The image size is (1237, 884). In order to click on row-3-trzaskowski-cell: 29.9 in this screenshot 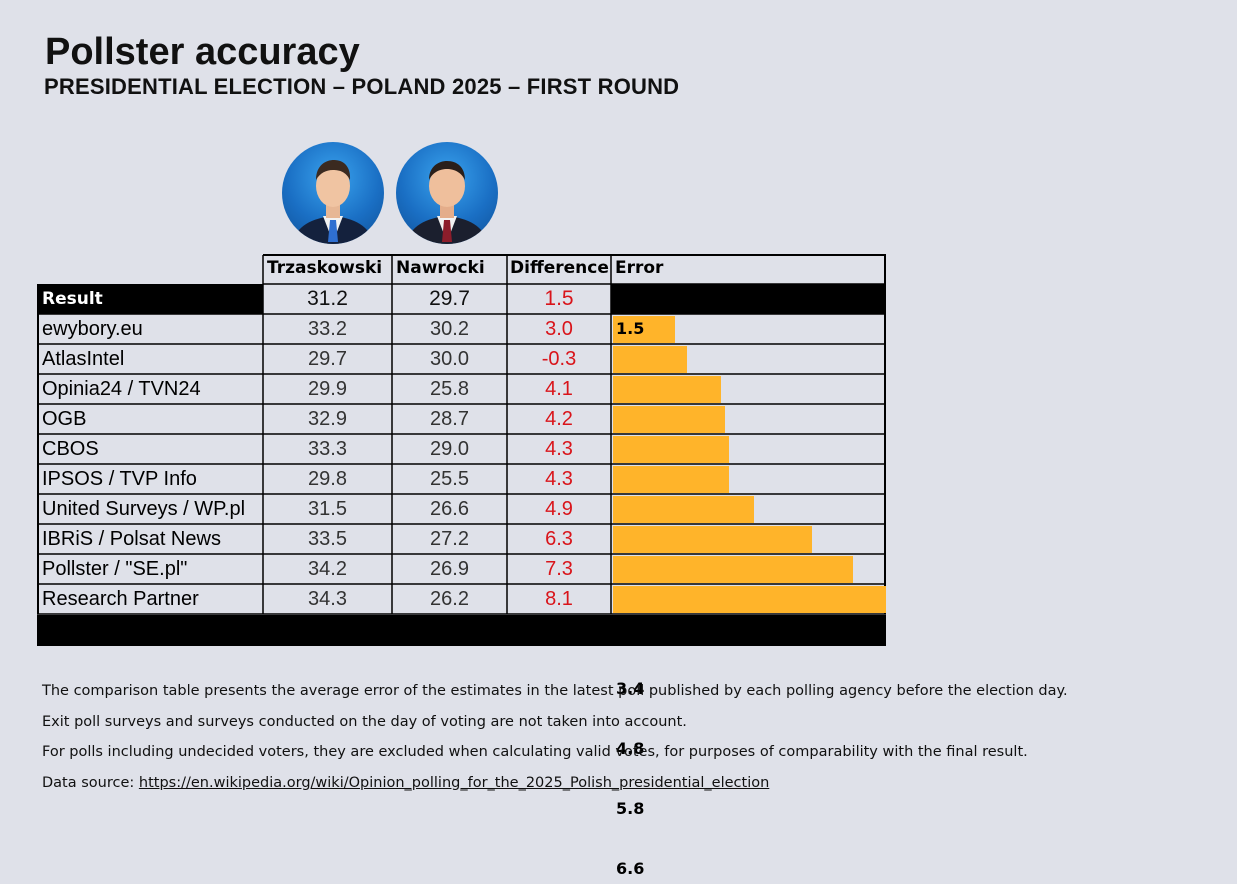, I will do `click(327, 389)`.